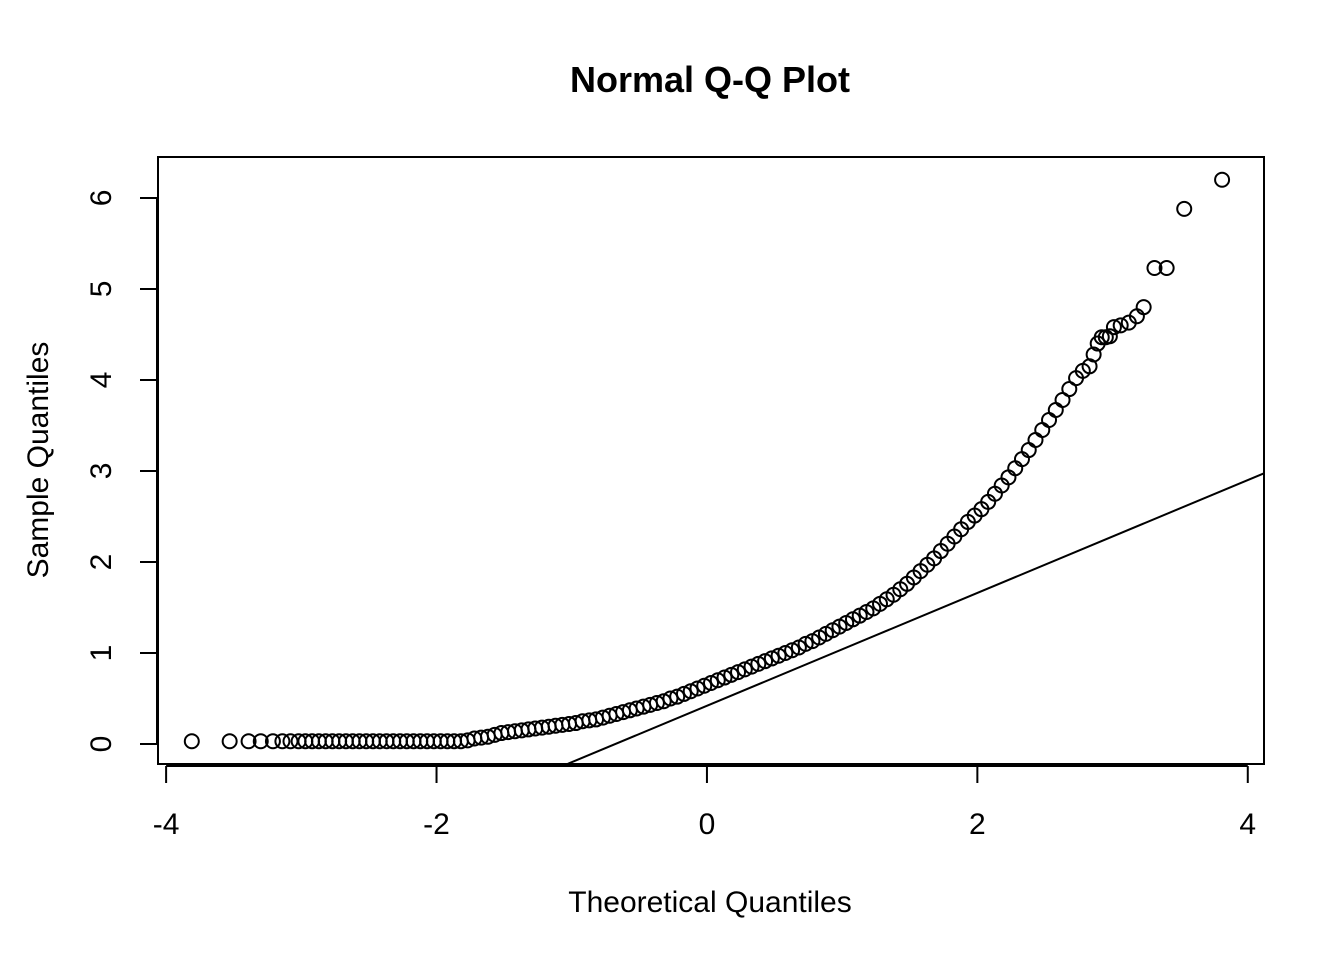  I want to click on y-tick-label: 1, so click(101, 653).